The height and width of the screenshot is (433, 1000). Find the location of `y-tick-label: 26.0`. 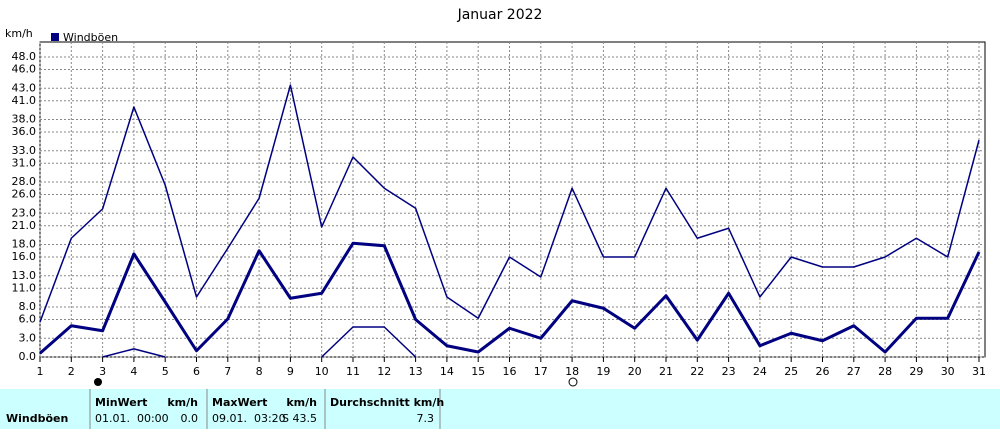

y-tick-label: 26.0 is located at coordinates (24, 194).